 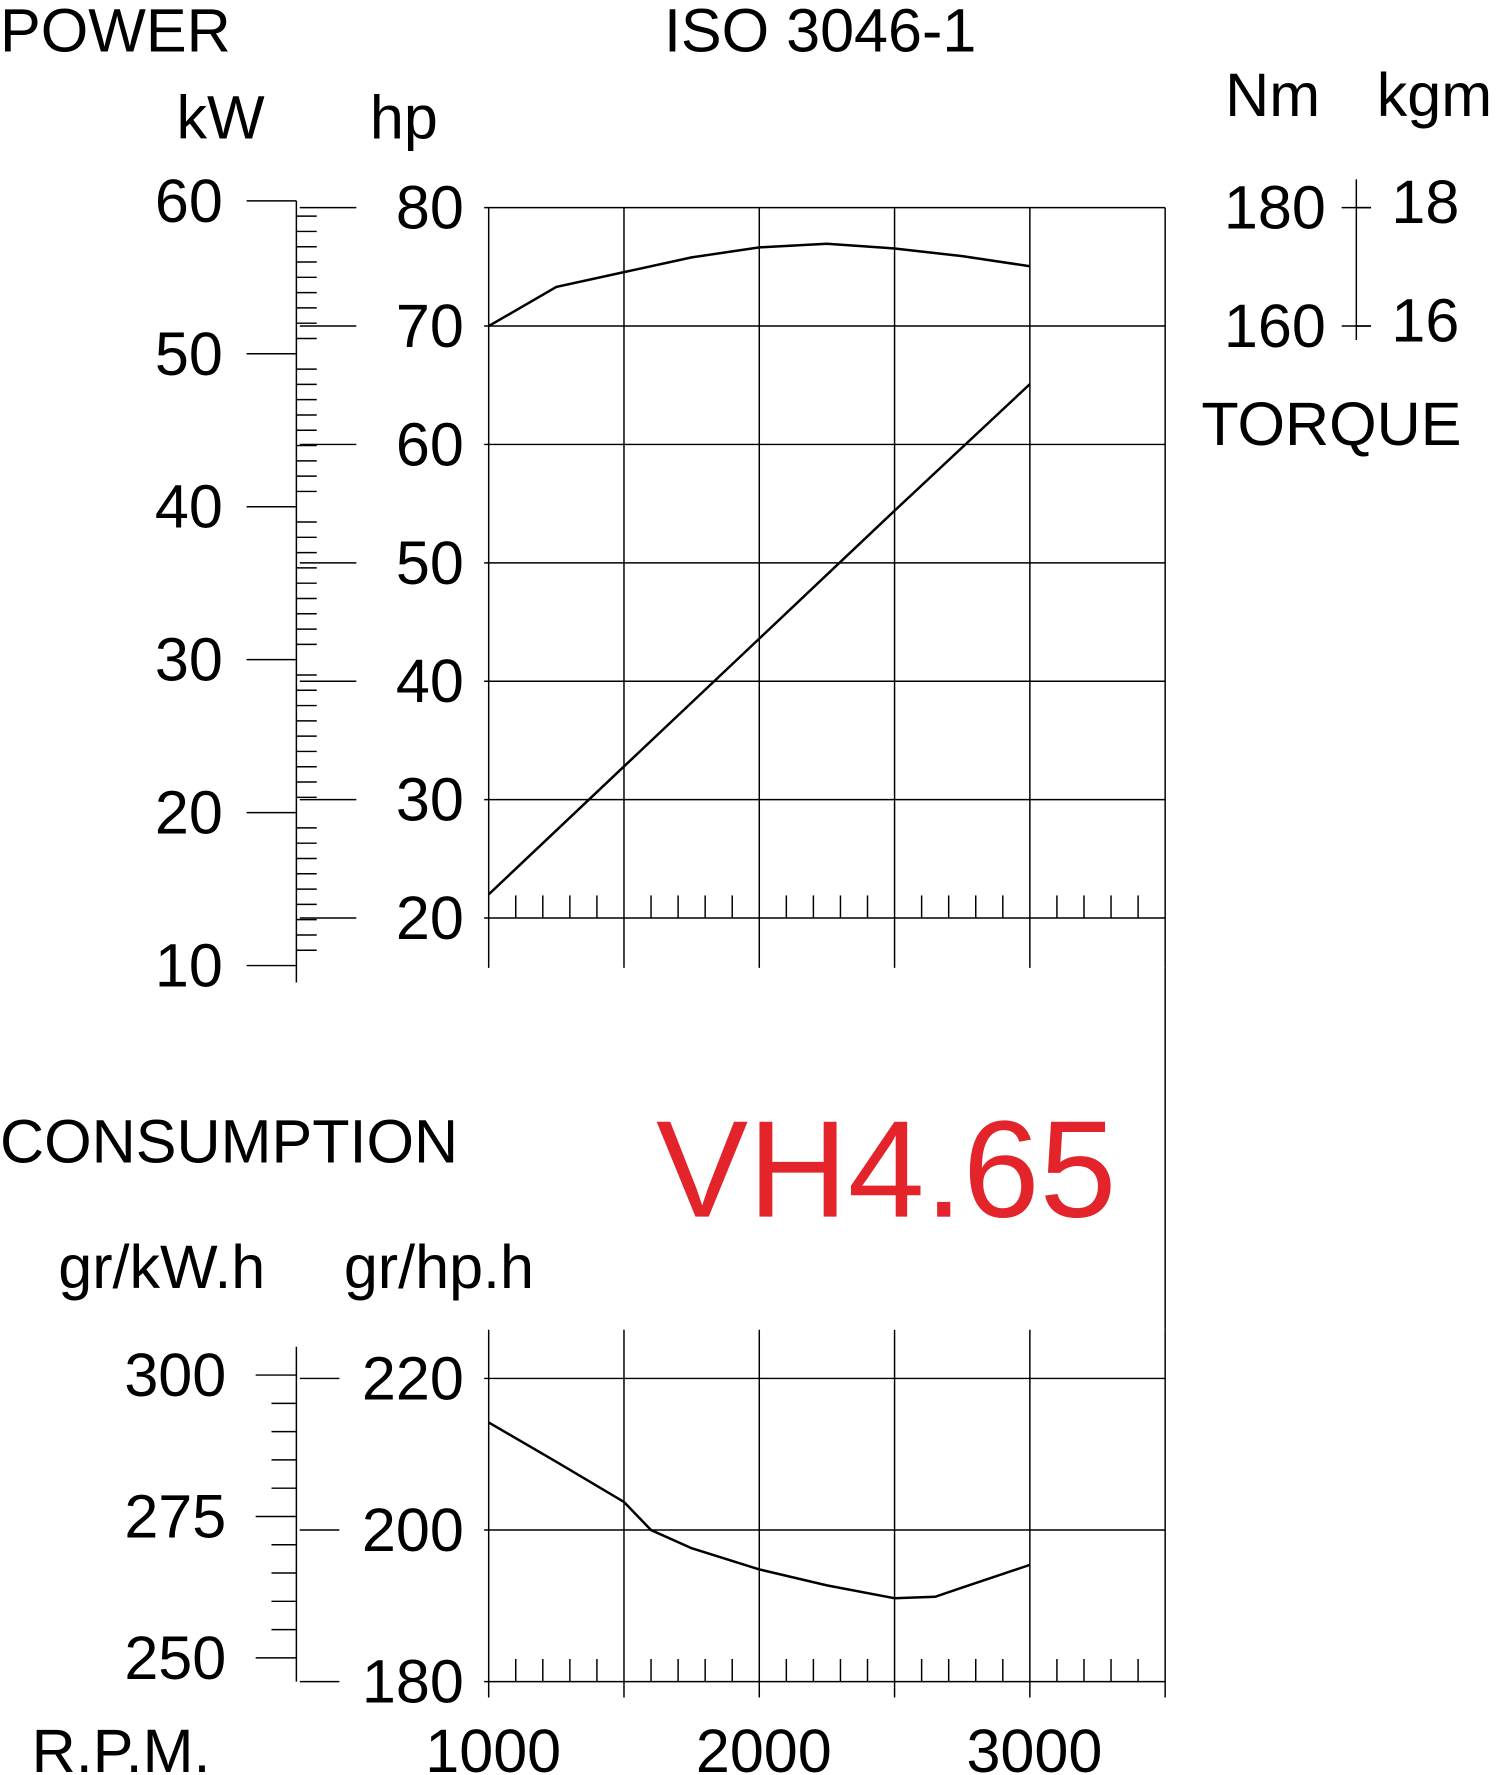 What do you see at coordinates (1034, 1746) in the screenshot?
I see `x-tick-label: 3000` at bounding box center [1034, 1746].